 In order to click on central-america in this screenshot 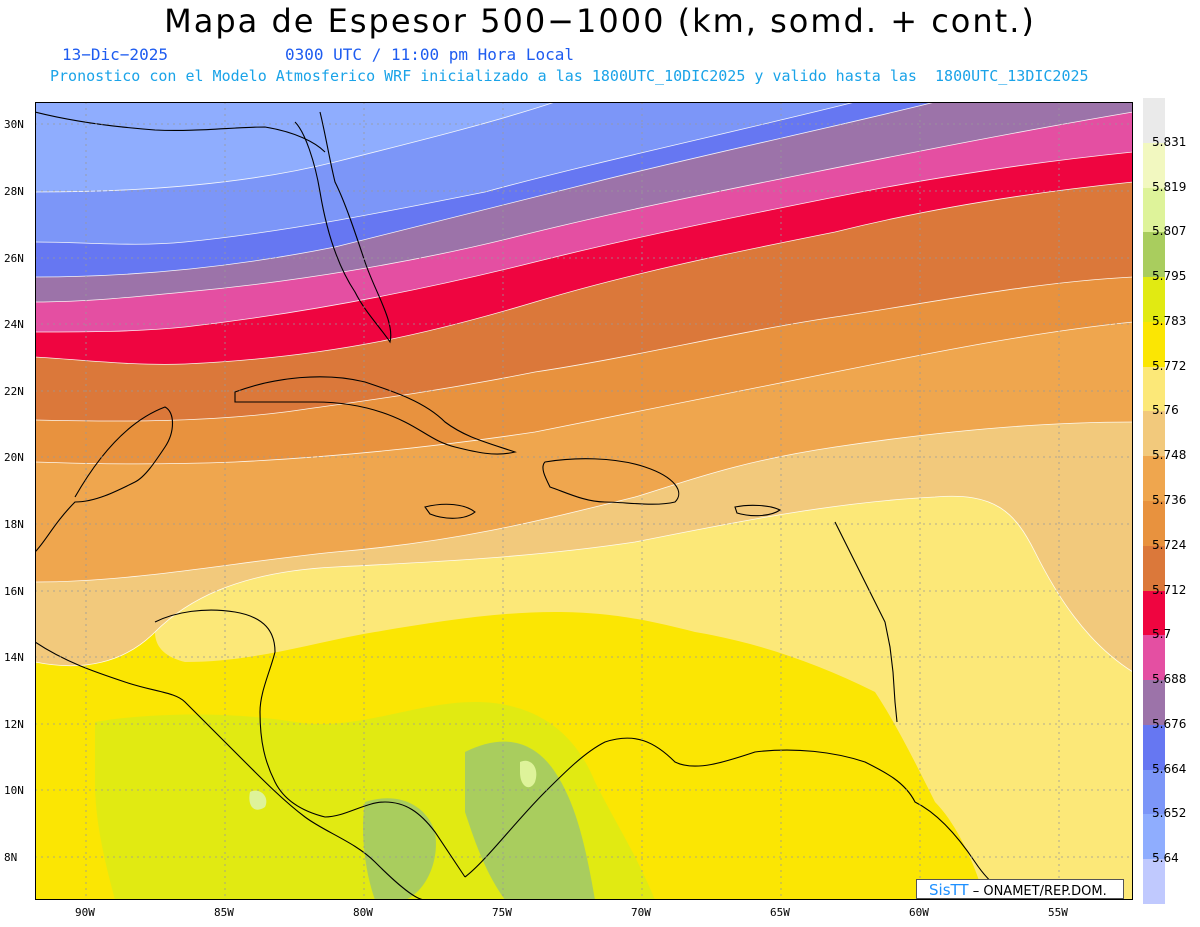, I will do `click(230, 770)`.